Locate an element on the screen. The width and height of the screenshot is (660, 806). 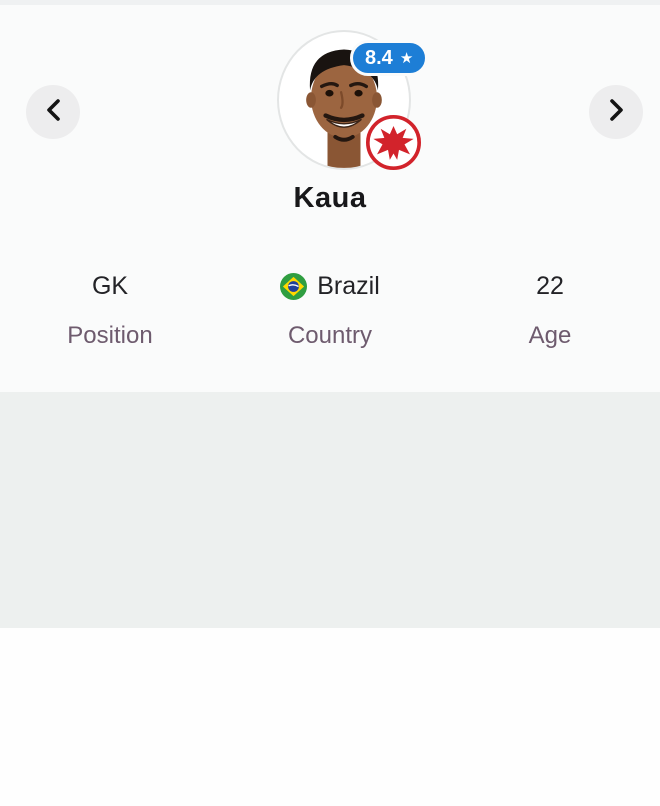
profile-country: Brazil Country is located at coordinates (330, 310).